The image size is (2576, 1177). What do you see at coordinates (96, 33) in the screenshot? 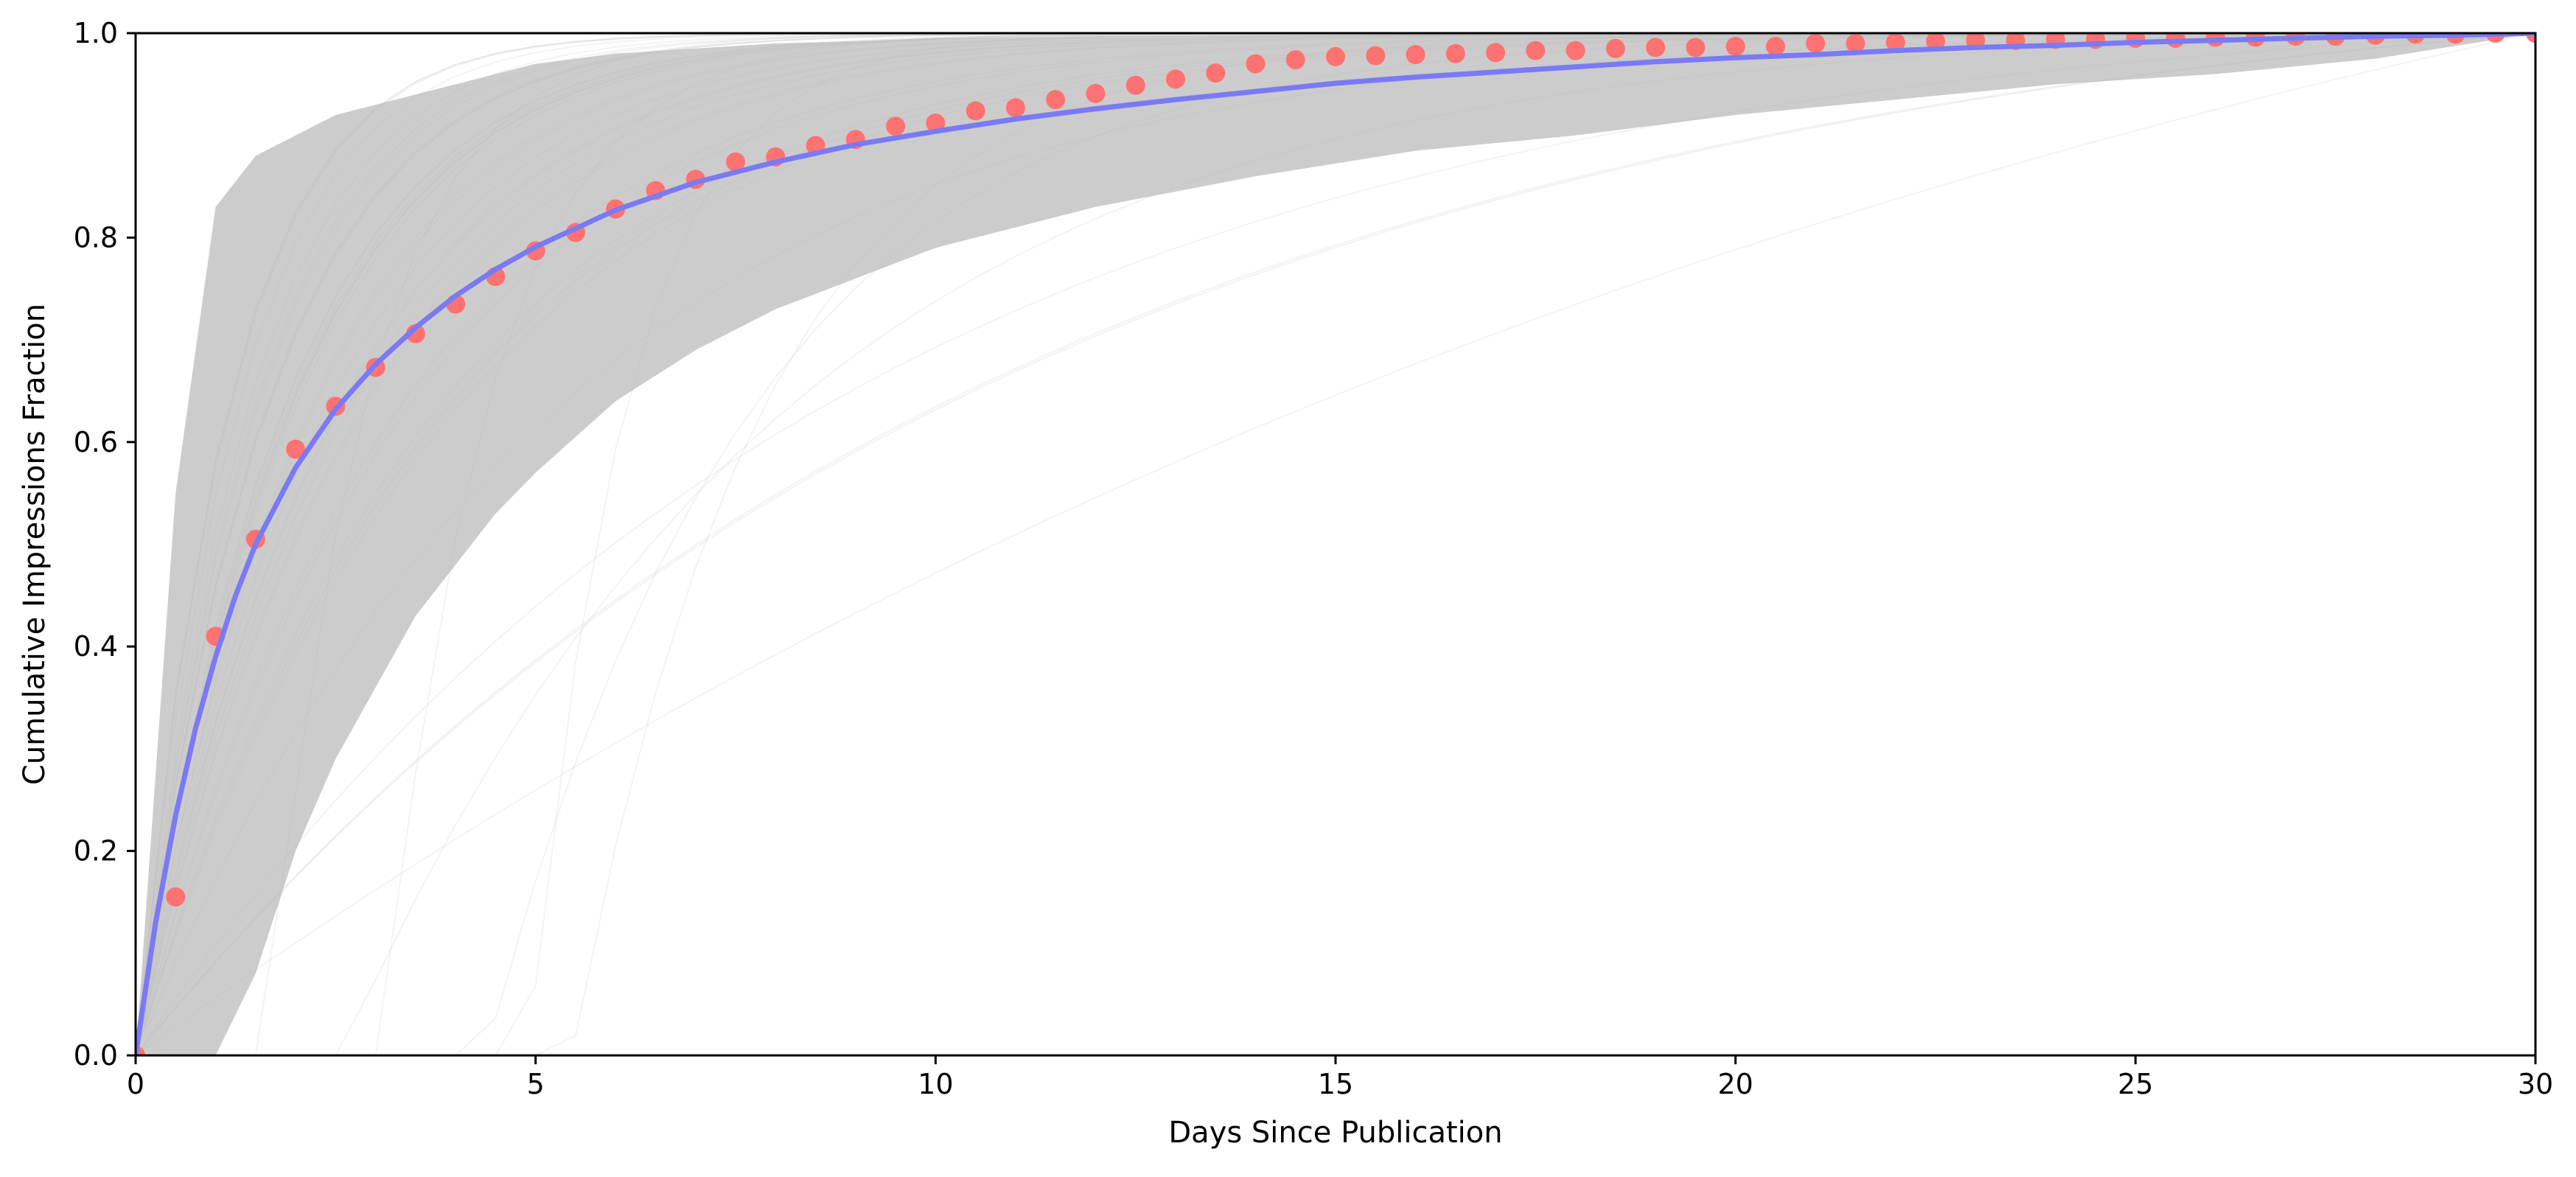
I see `y-tick-label: 1.0` at bounding box center [96, 33].